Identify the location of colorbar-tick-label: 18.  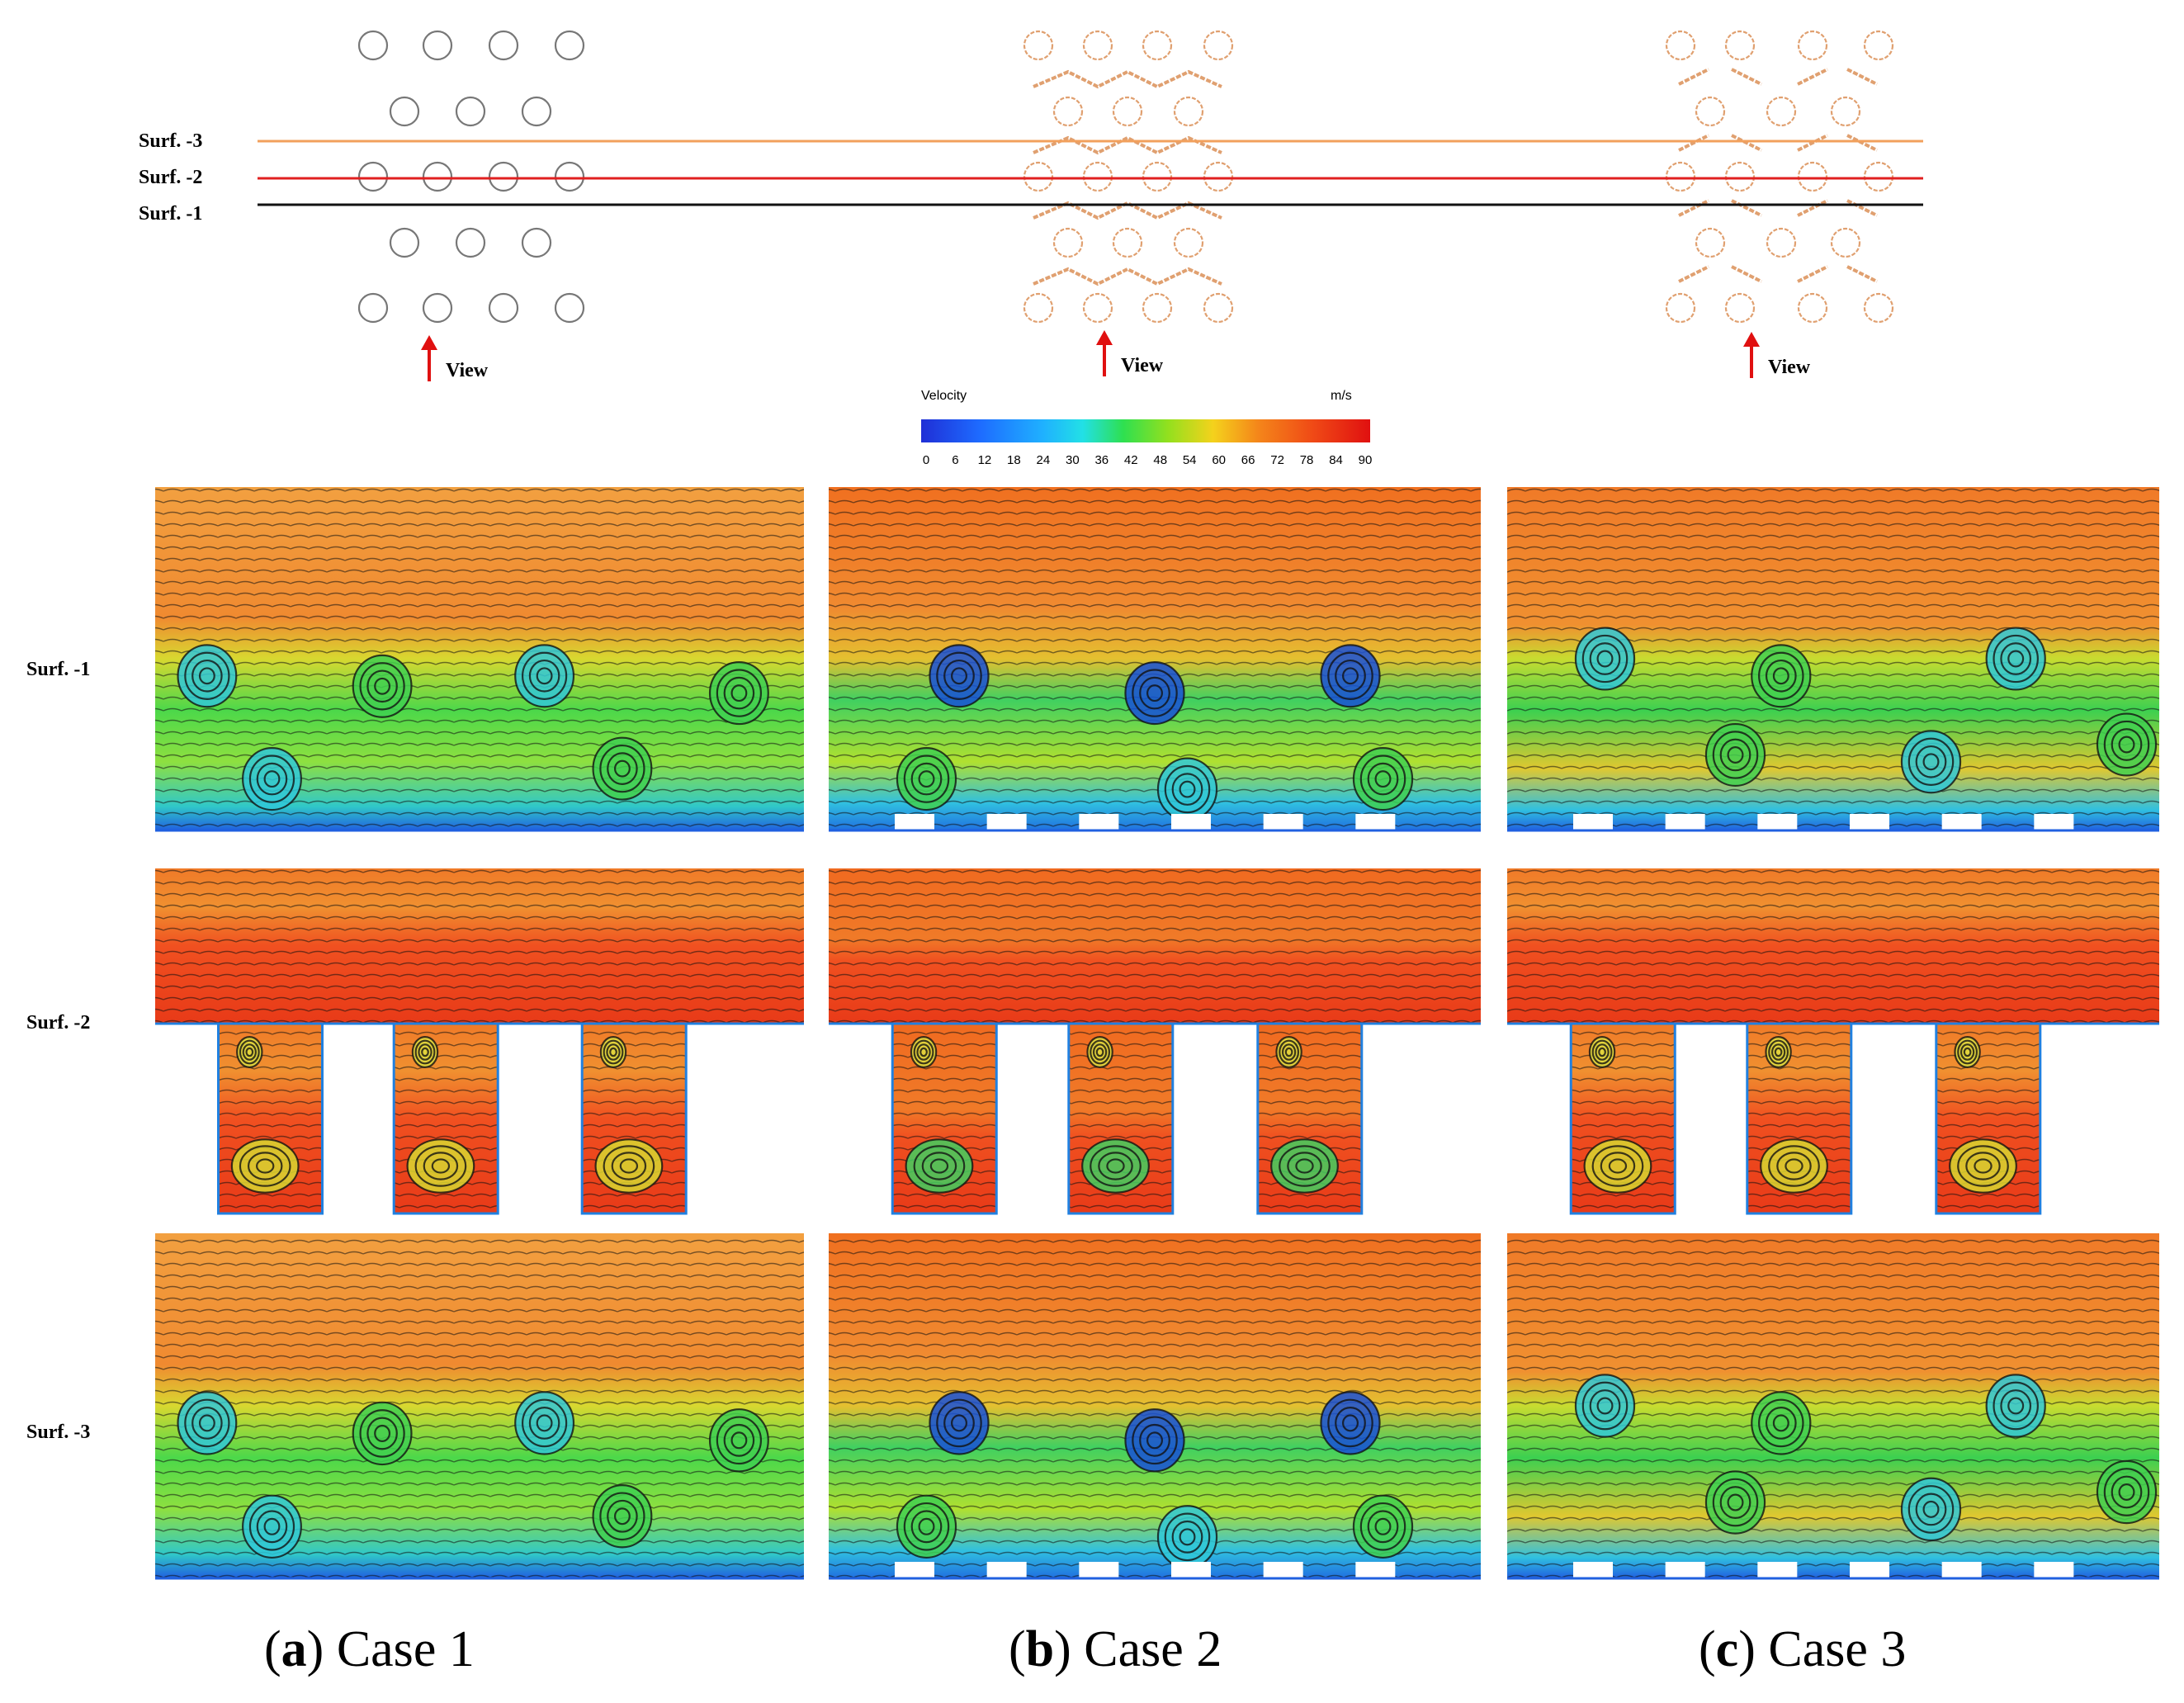
(1014, 460).